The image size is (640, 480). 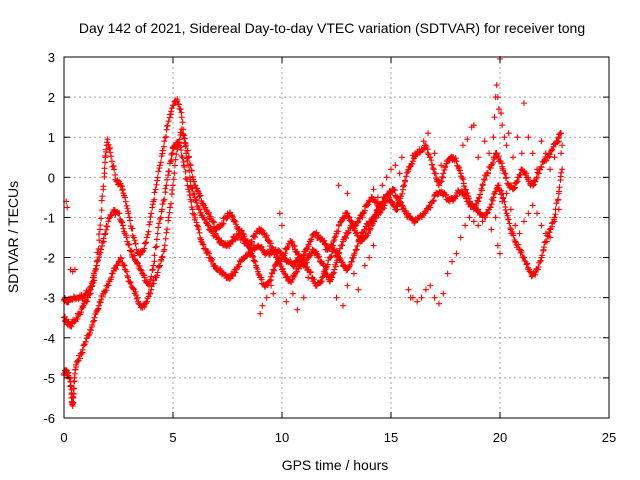 What do you see at coordinates (63, 437) in the screenshot?
I see `x-tick-label: 0` at bounding box center [63, 437].